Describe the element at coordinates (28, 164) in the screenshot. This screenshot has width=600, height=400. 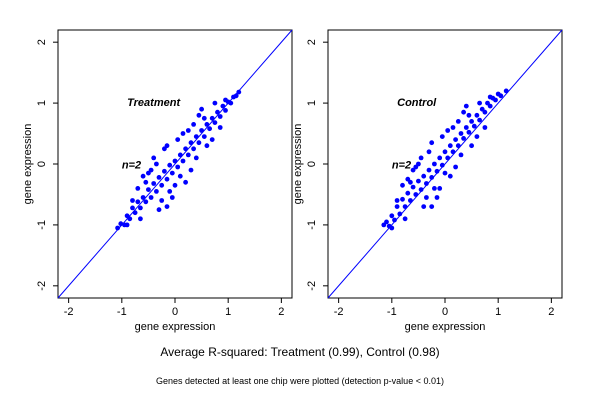
I see `treatment-y-axis-label: gene expression` at that location.